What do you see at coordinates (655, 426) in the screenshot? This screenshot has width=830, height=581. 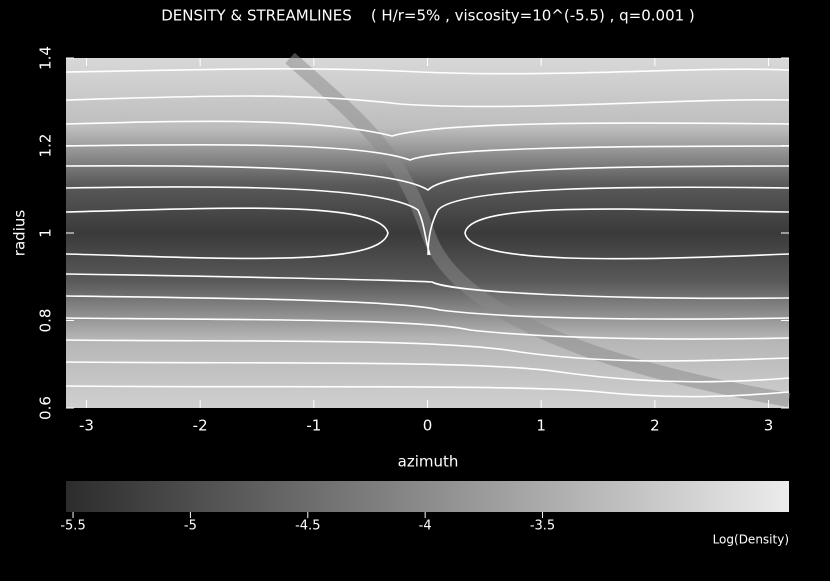 I see `x-tick-label: 2` at bounding box center [655, 426].